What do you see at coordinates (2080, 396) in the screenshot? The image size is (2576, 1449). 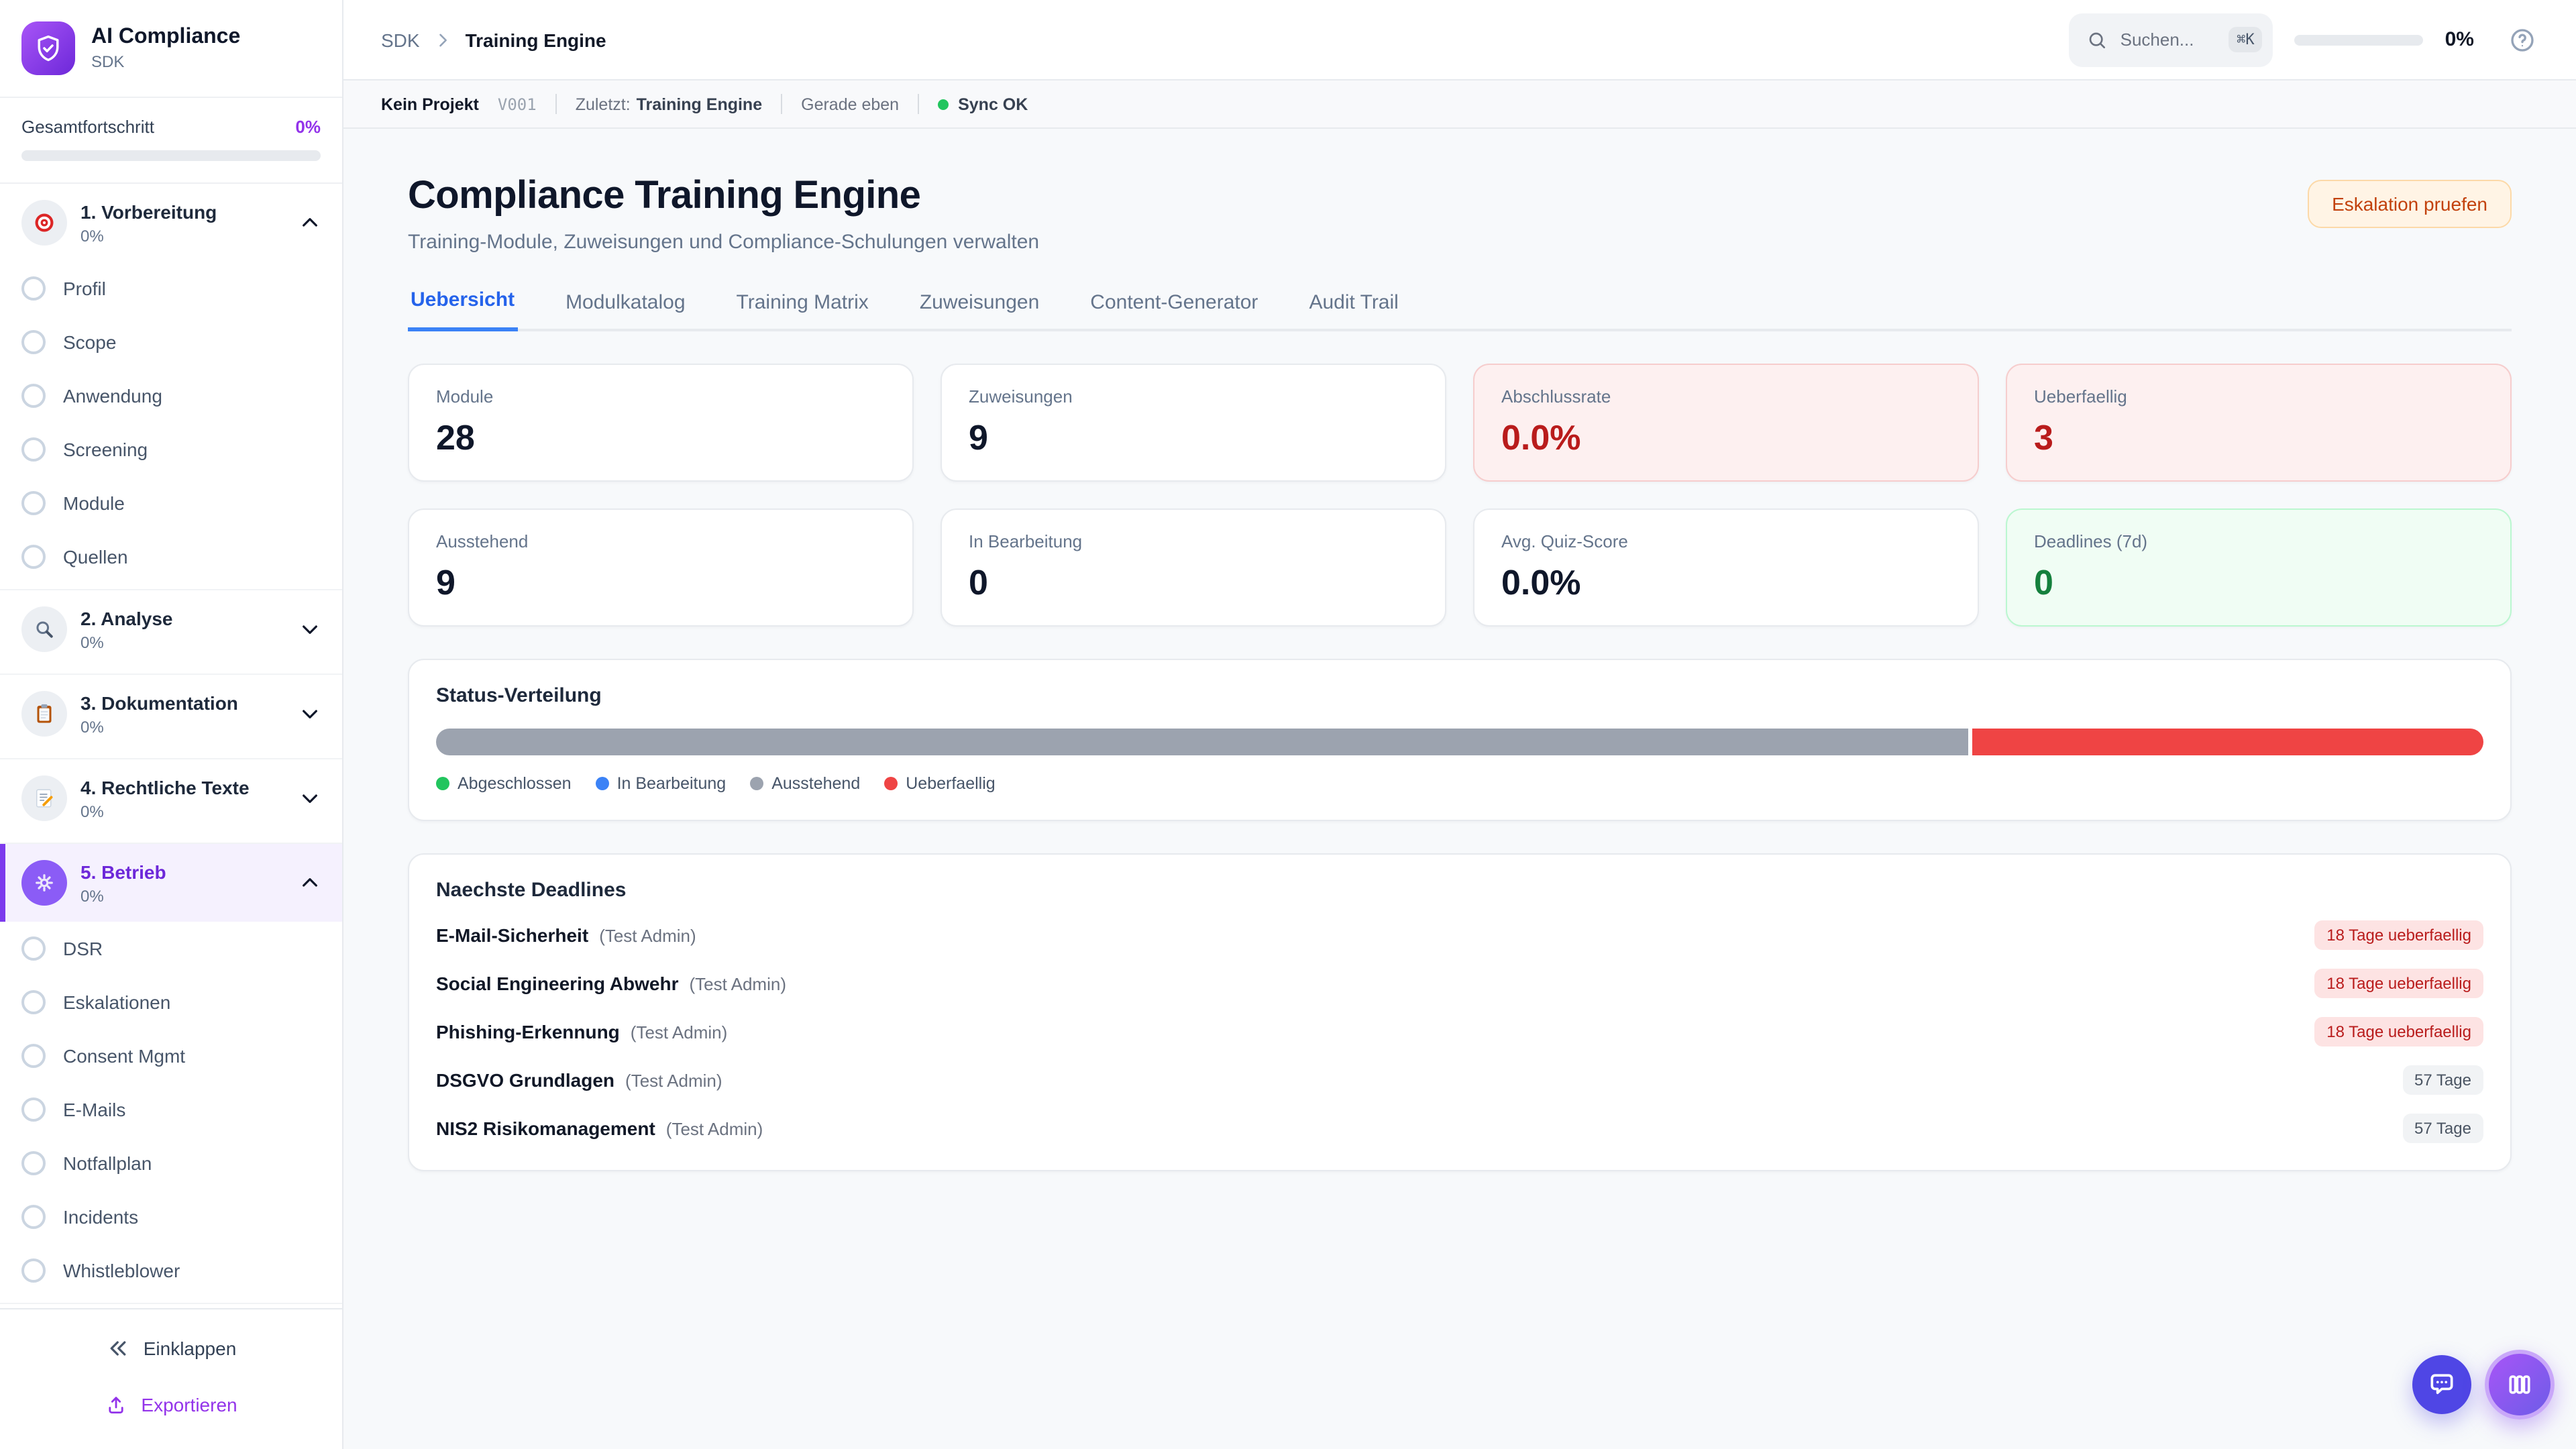 I see `stat-label: Ueberfaellig` at bounding box center [2080, 396].